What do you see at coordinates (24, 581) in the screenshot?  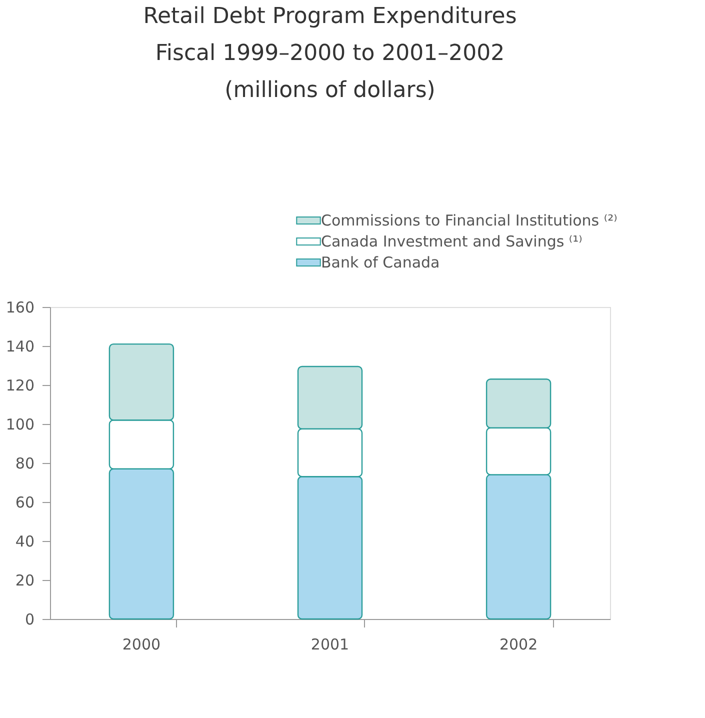 I see `y-tick-label: 20` at bounding box center [24, 581].